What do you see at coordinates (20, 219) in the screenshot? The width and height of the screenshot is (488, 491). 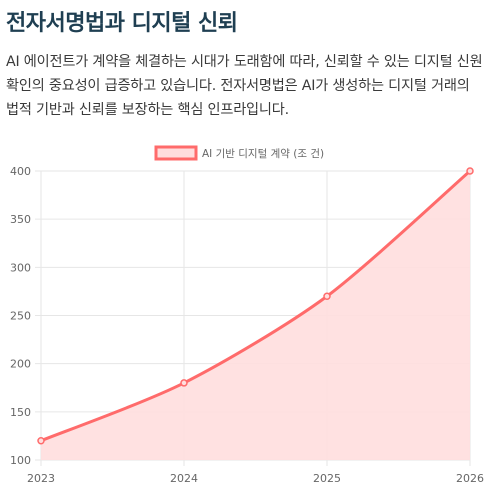 I see `y-tick-label: 350` at bounding box center [20, 219].